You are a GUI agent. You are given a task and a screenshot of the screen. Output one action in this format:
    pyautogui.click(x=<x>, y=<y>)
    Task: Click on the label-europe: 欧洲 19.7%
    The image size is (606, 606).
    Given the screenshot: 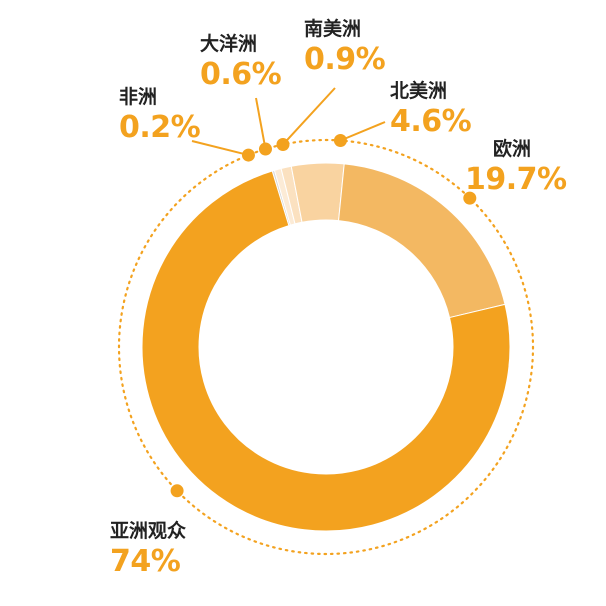 What is the action you would take?
    pyautogui.click(x=516, y=167)
    